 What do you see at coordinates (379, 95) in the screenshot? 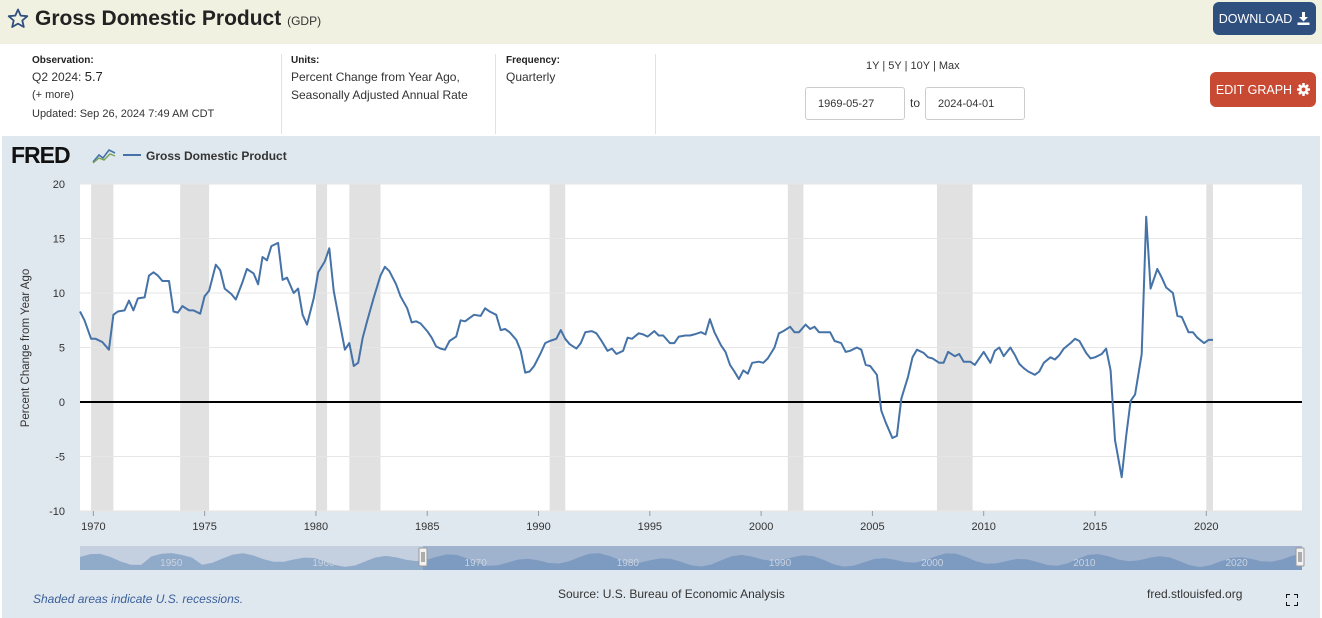
I see `units-line-2: Seasonally Adjusted Annual Rate` at bounding box center [379, 95].